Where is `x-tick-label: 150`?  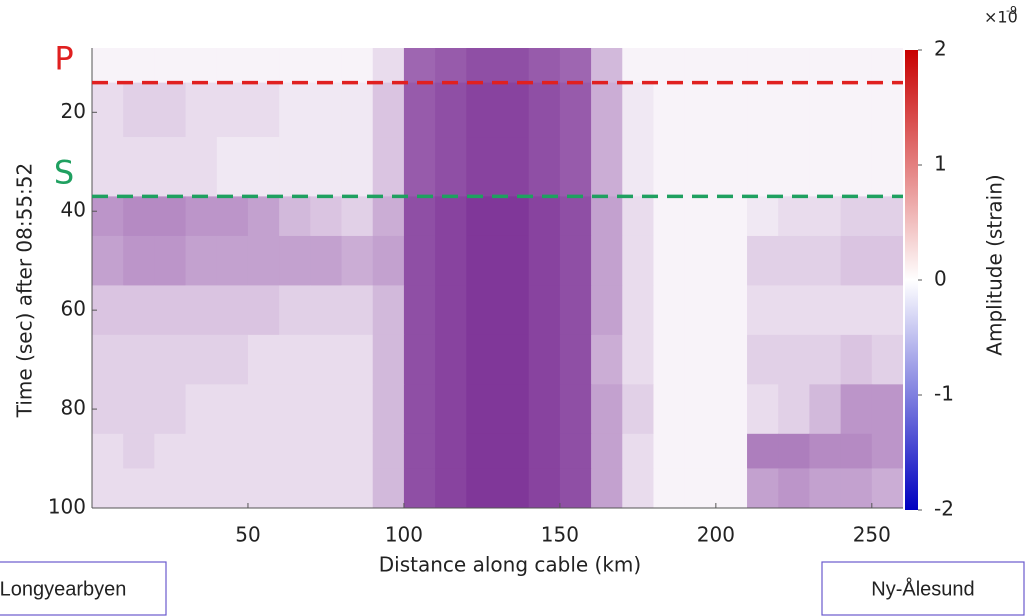
x-tick-label: 150 is located at coordinates (560, 535).